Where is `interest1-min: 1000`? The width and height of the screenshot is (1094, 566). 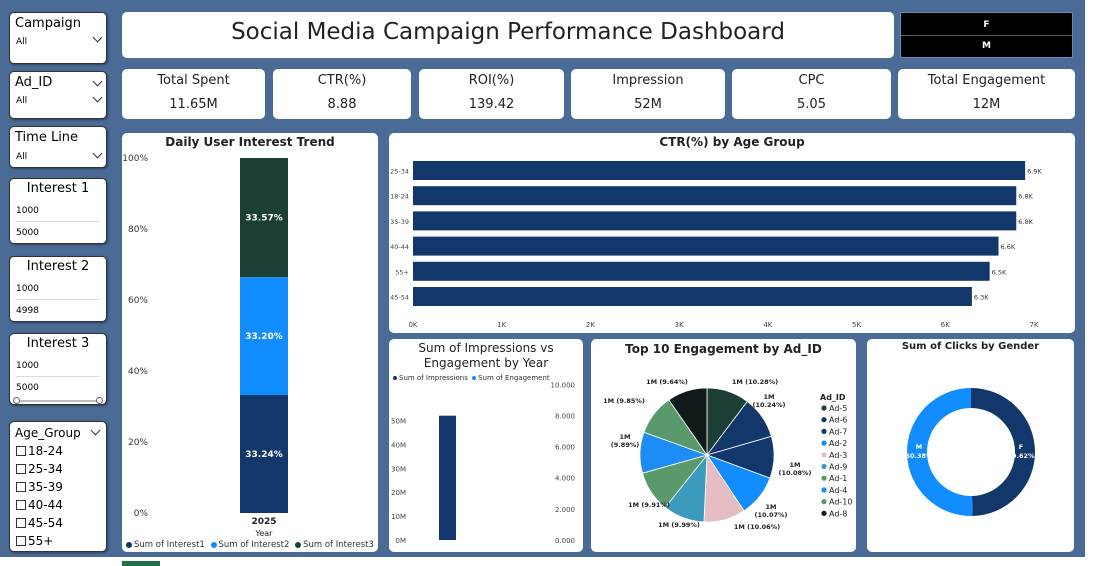 interest1-min: 1000 is located at coordinates (27, 211).